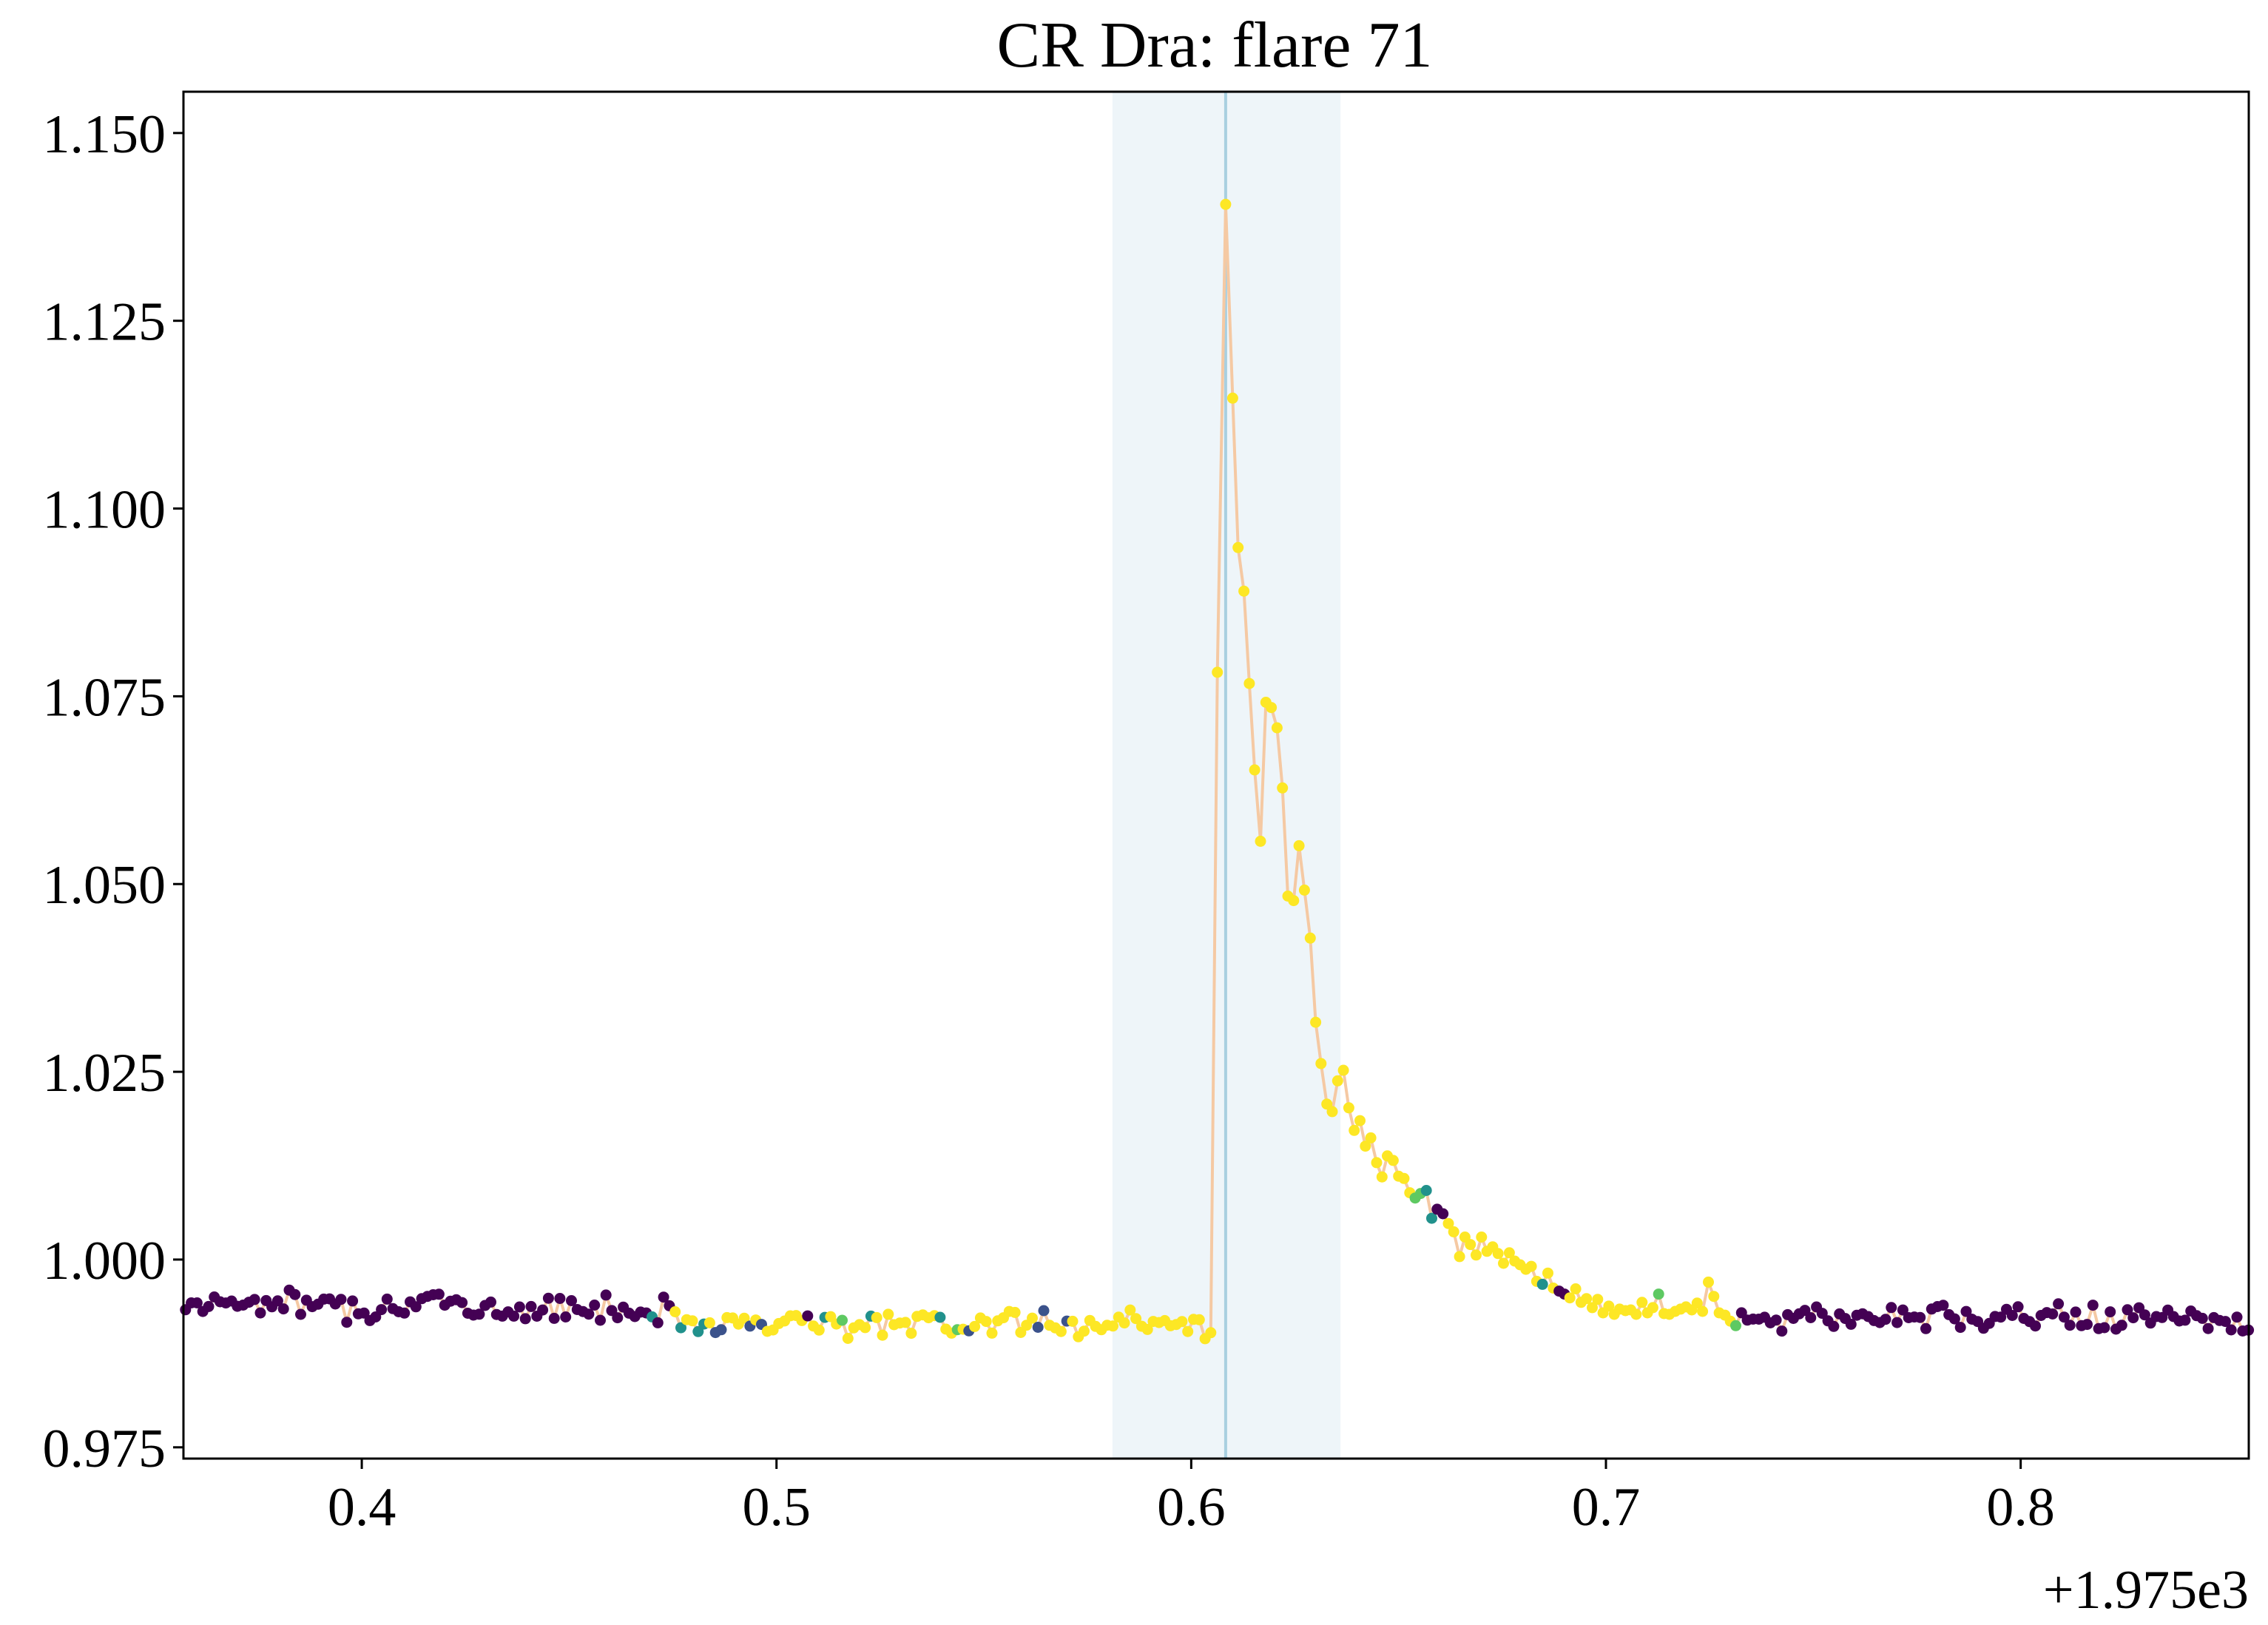 The height and width of the screenshot is (1625, 2268). Describe the element at coordinates (104, 510) in the screenshot. I see `y-tick-label: 1.100` at that location.